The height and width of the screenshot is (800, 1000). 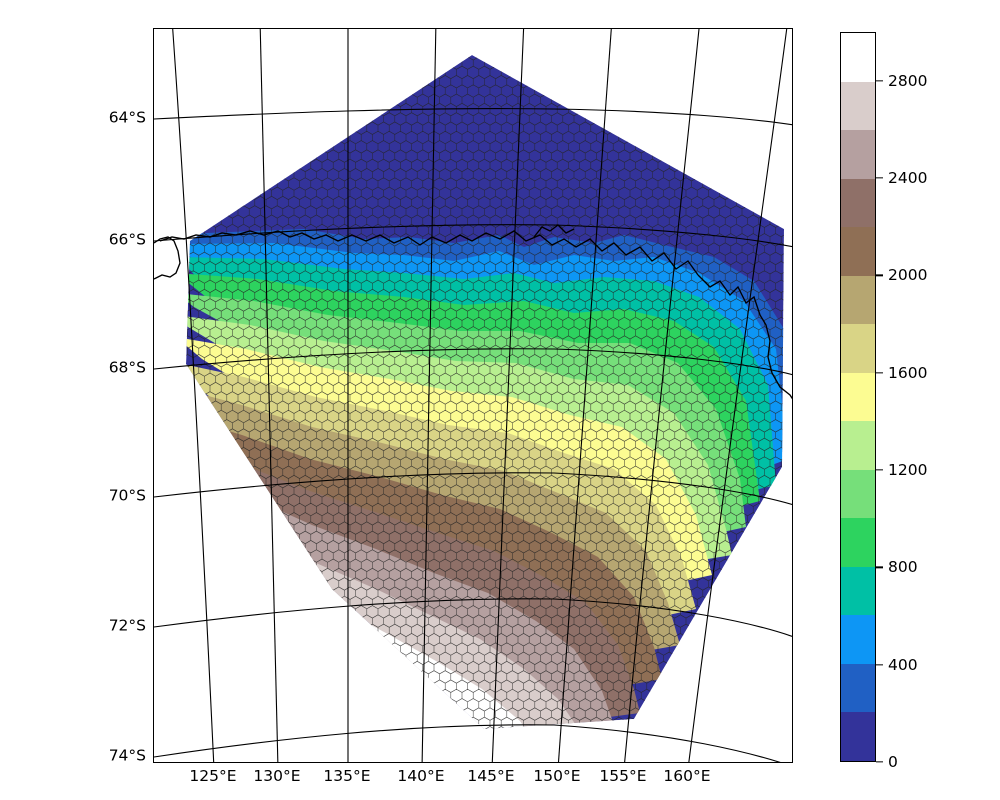 I want to click on colorbar-tick-label: 2400, so click(x=908, y=178).